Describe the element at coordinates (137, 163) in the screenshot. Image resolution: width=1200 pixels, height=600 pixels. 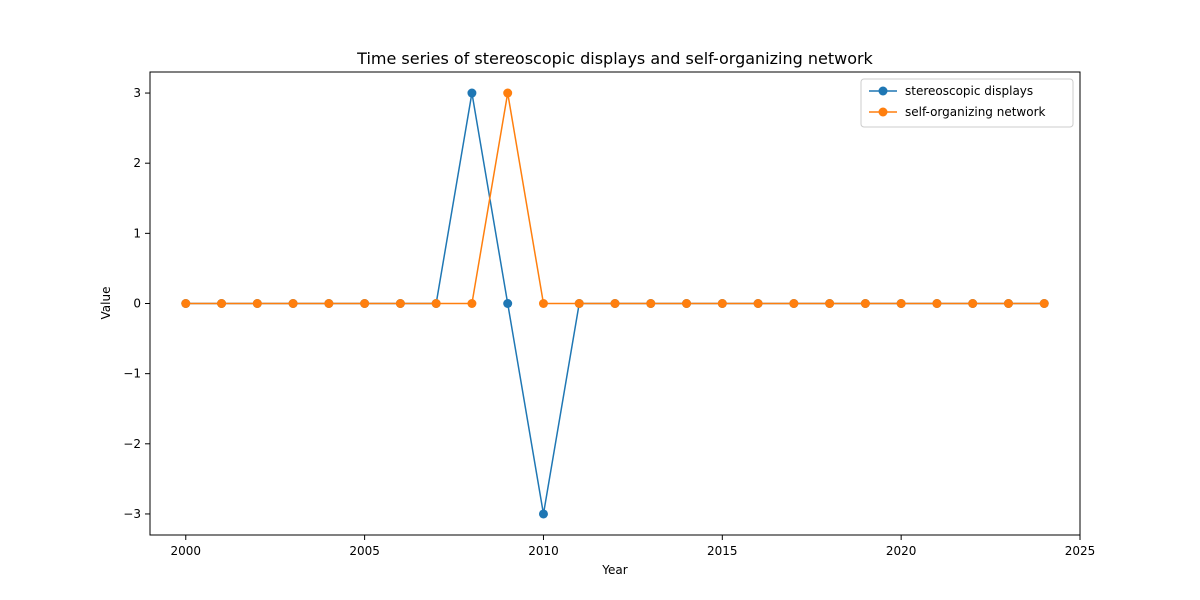
I see `y-tick-label: 2` at that location.